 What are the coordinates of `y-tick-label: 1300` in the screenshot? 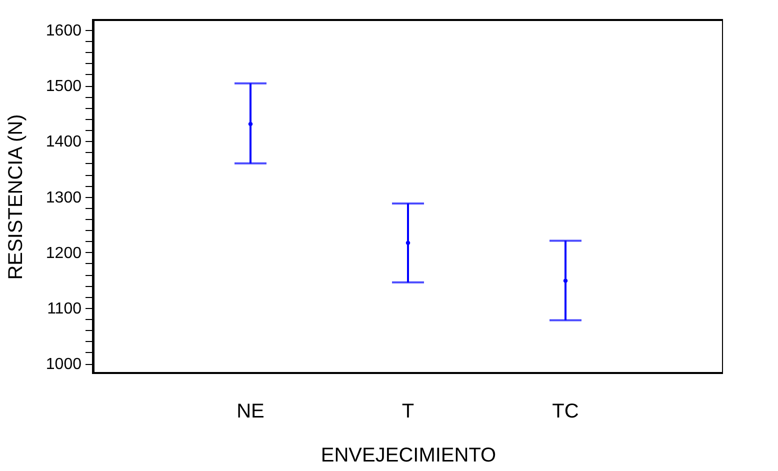 It's located at (64, 197).